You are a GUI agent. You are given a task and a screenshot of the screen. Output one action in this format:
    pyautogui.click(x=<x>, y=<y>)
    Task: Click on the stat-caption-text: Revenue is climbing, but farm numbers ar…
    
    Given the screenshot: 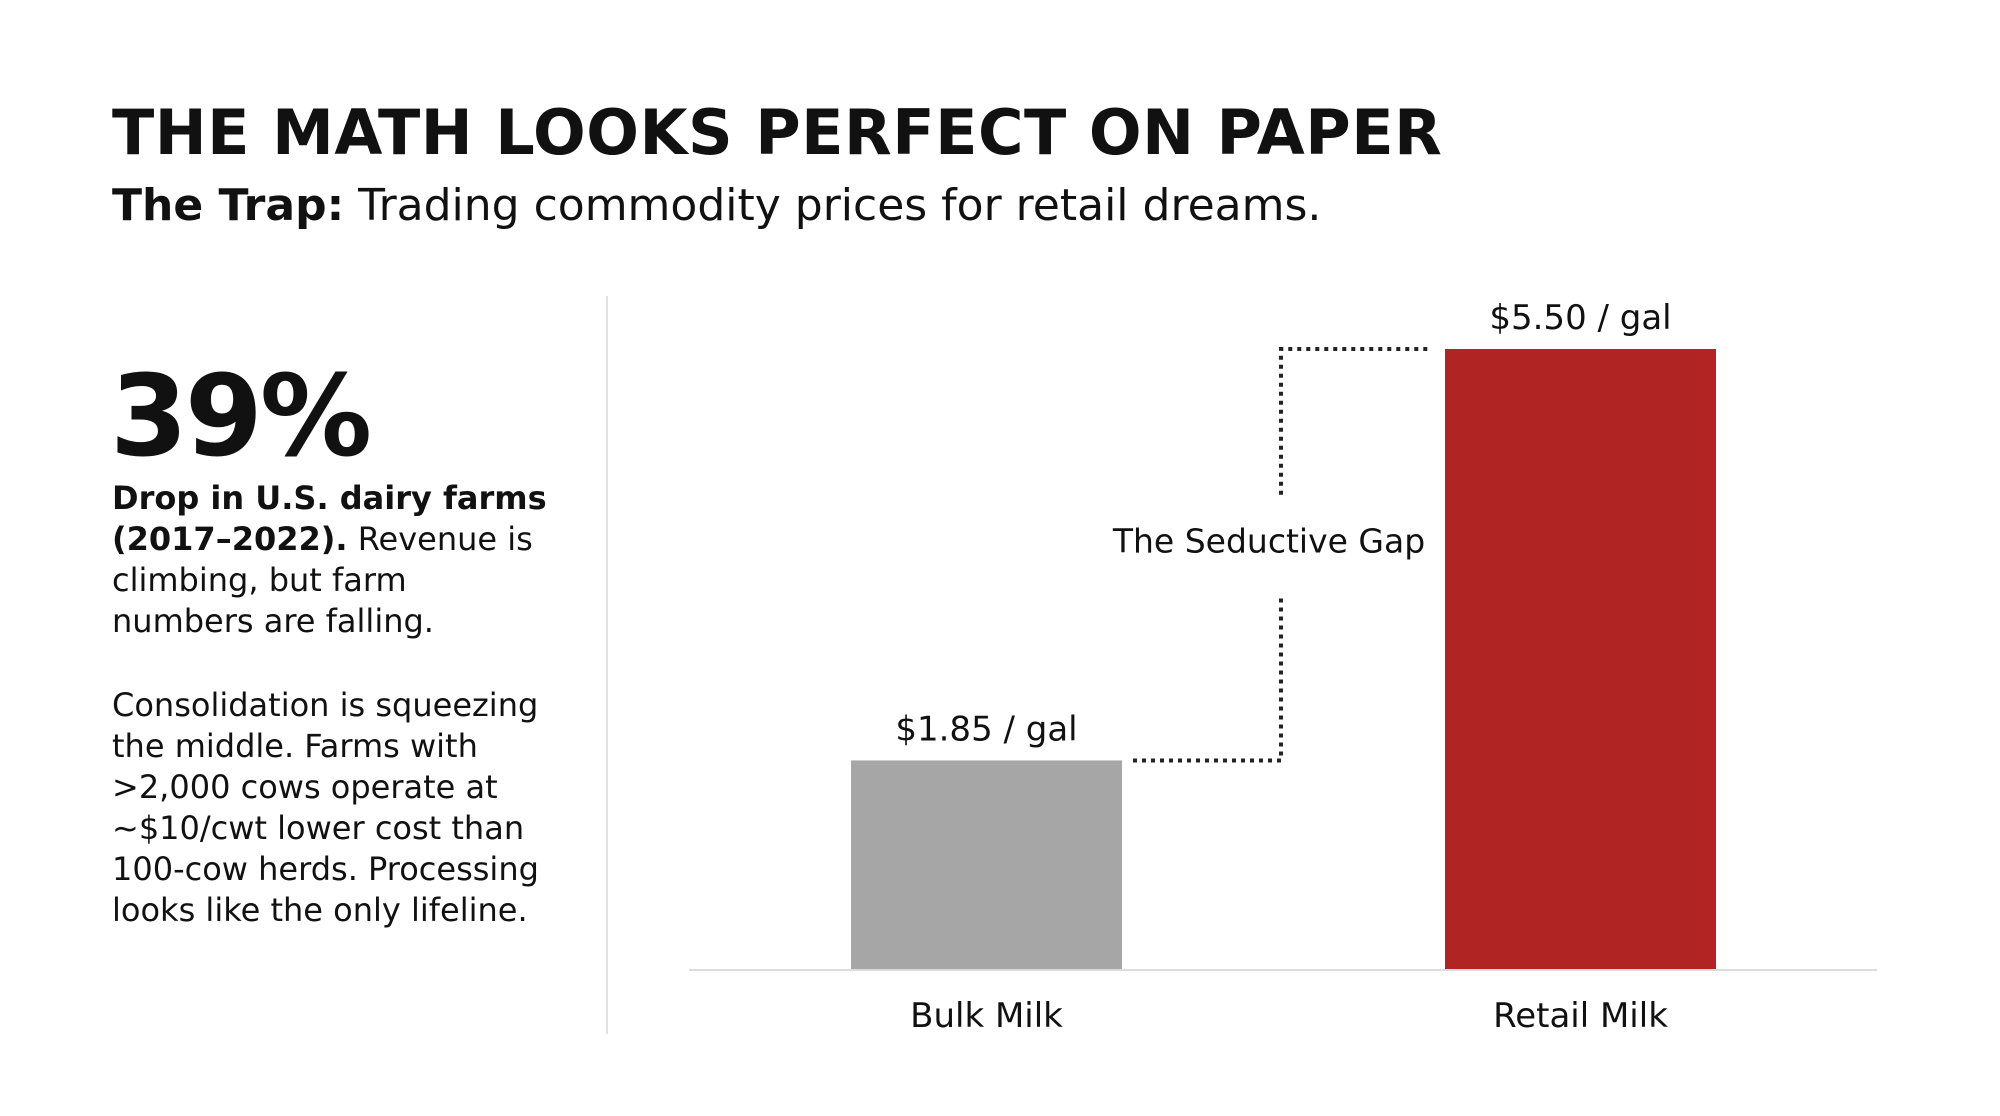 What is the action you would take?
    pyautogui.click(x=322, y=580)
    